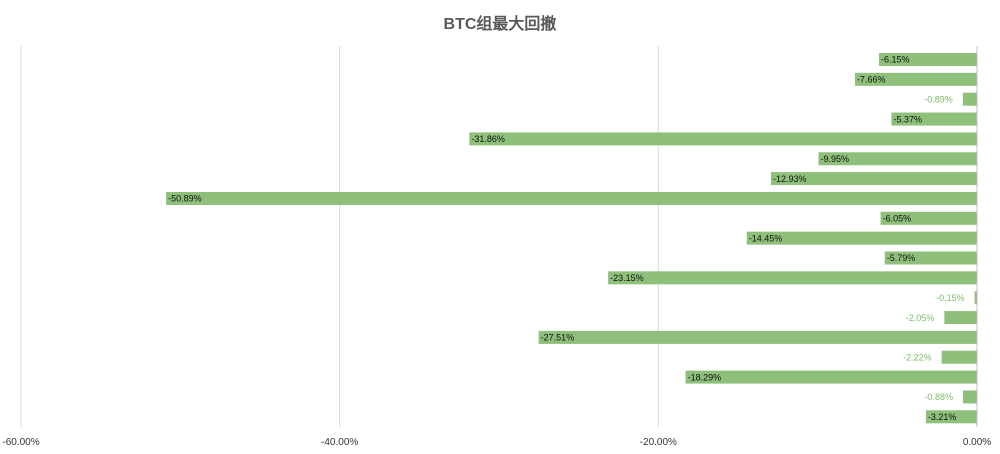 This screenshot has height=454, width=1000. I want to click on data-label: -0.89%, so click(938, 99).